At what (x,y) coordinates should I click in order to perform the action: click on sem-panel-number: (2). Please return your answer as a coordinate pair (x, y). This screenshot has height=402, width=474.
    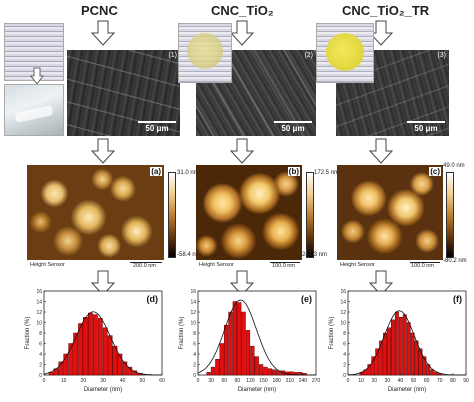
    Looking at the image, I should click on (308, 55).